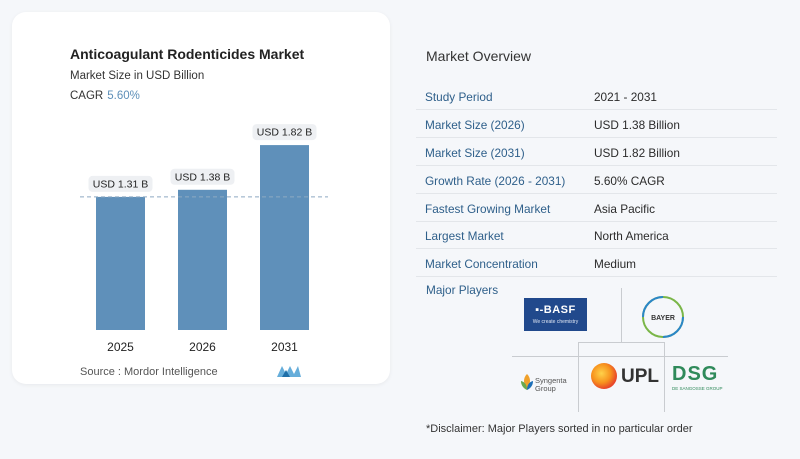  I want to click on overview-value: USD 1.38 Billion, so click(637, 124).